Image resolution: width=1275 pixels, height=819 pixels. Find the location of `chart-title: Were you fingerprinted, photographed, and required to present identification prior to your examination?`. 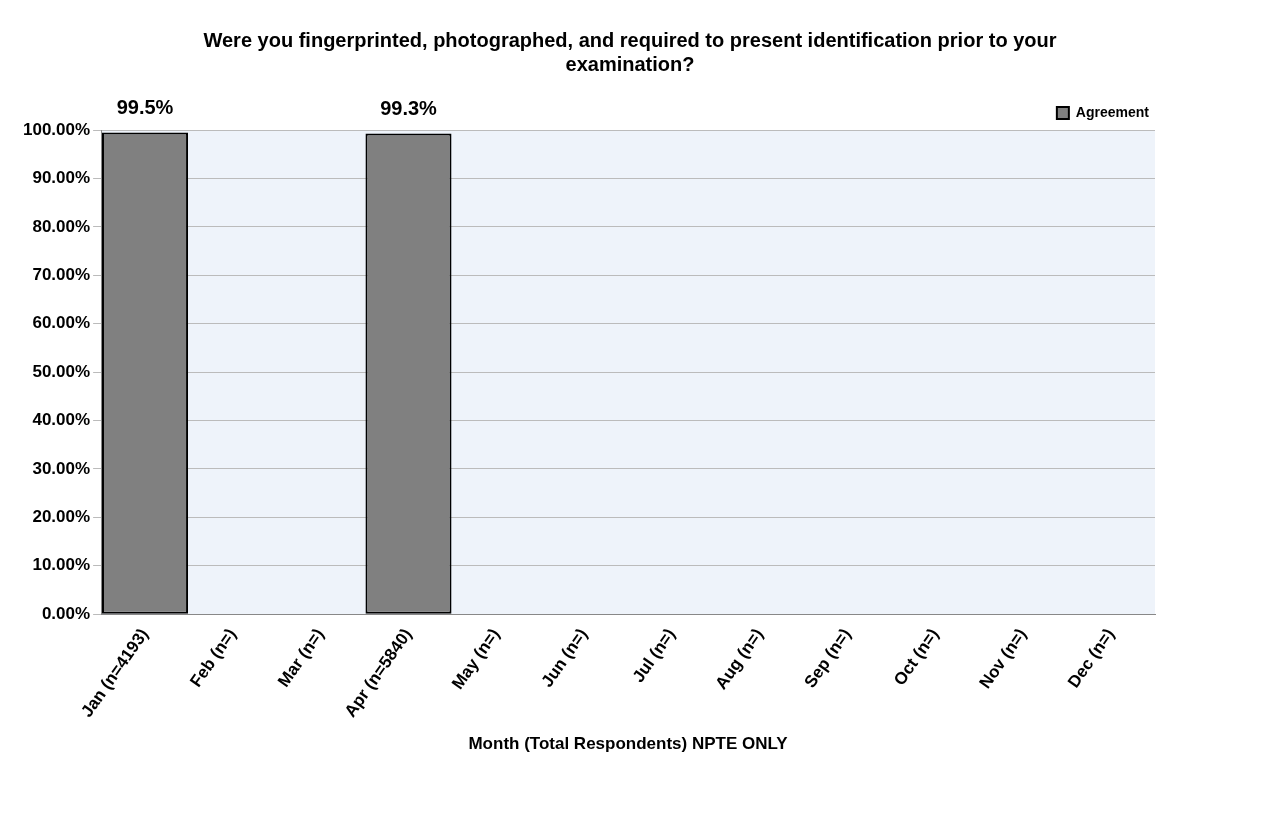

chart-title: Were you fingerprinted, photographed, and required to present identification prior to your examination? is located at coordinates (630, 52).